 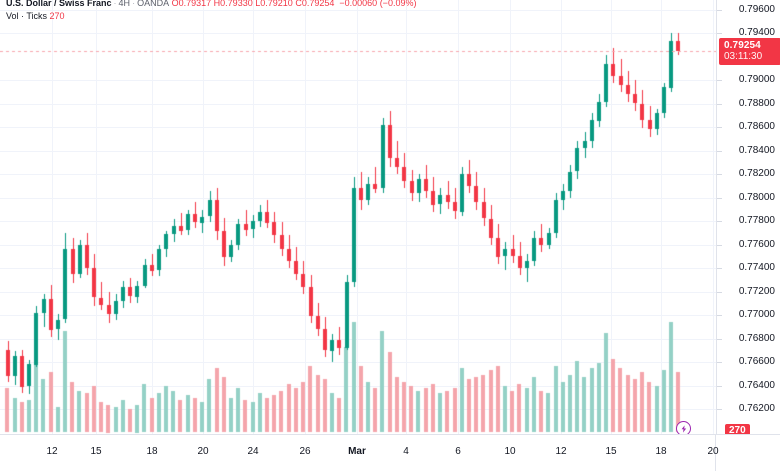 What do you see at coordinates (217, 4) in the screenshot?
I see `legend-high-label: H` at bounding box center [217, 4].